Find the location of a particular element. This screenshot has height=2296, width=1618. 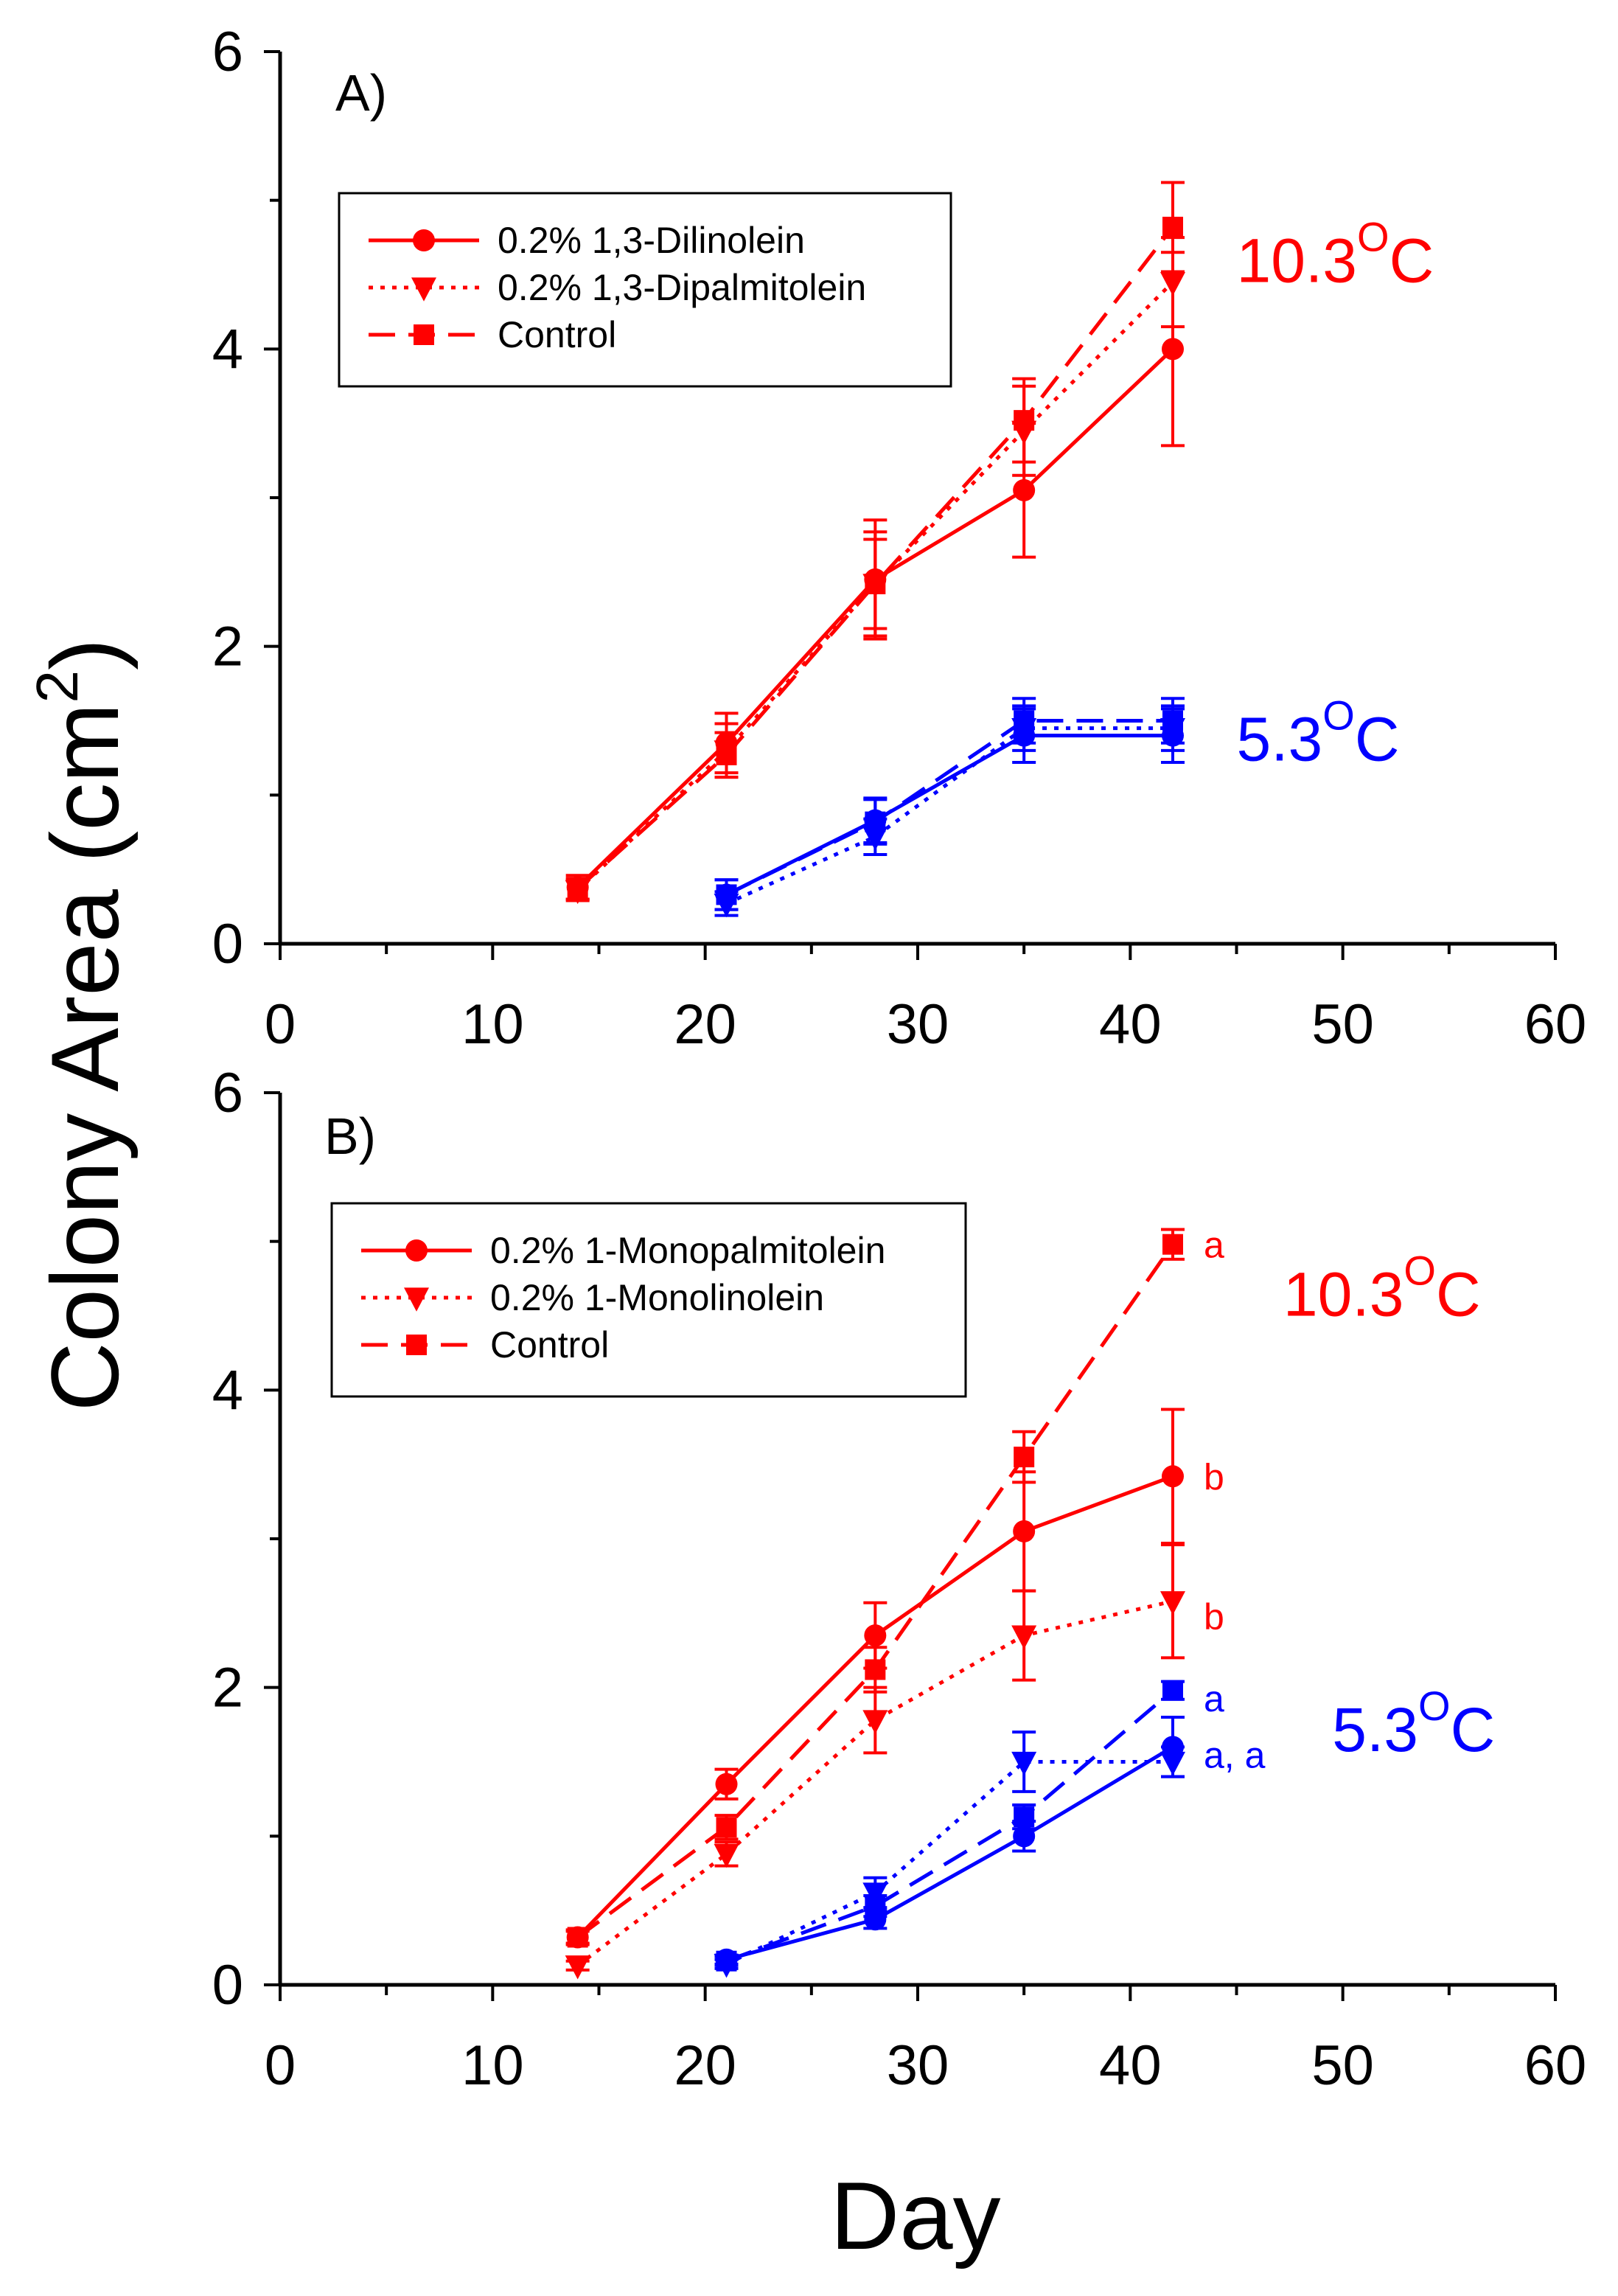

y-axis-label-superscript: 2 is located at coordinates (57, 686).